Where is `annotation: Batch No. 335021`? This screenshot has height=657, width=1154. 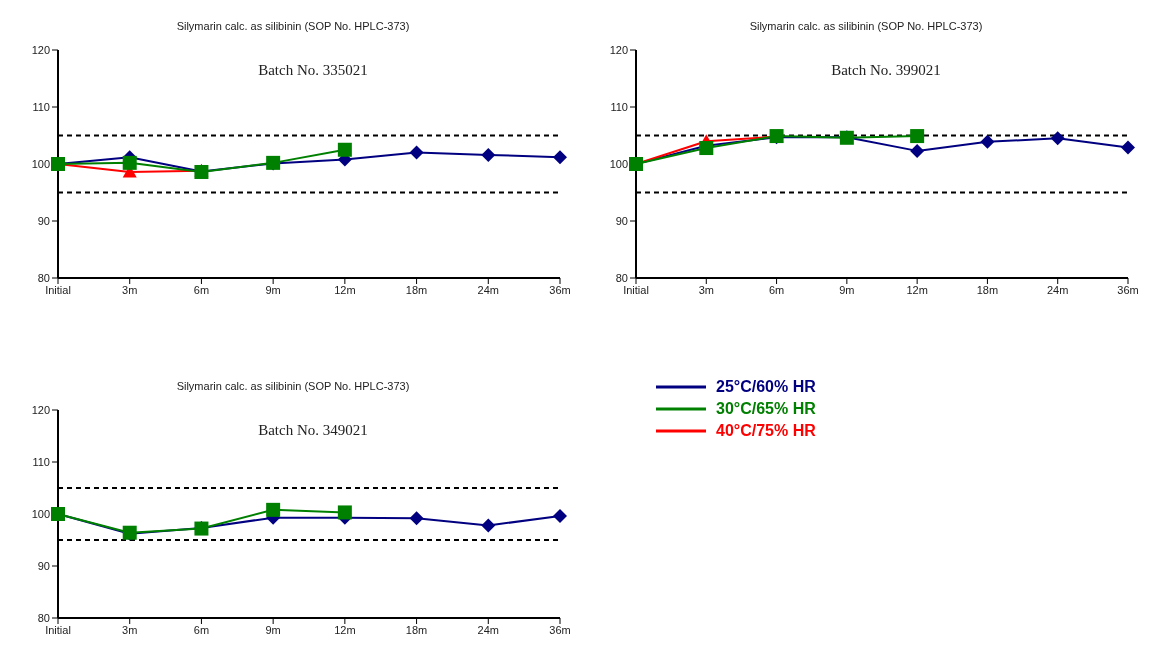
annotation: Batch No. 335021 is located at coordinates (313, 70).